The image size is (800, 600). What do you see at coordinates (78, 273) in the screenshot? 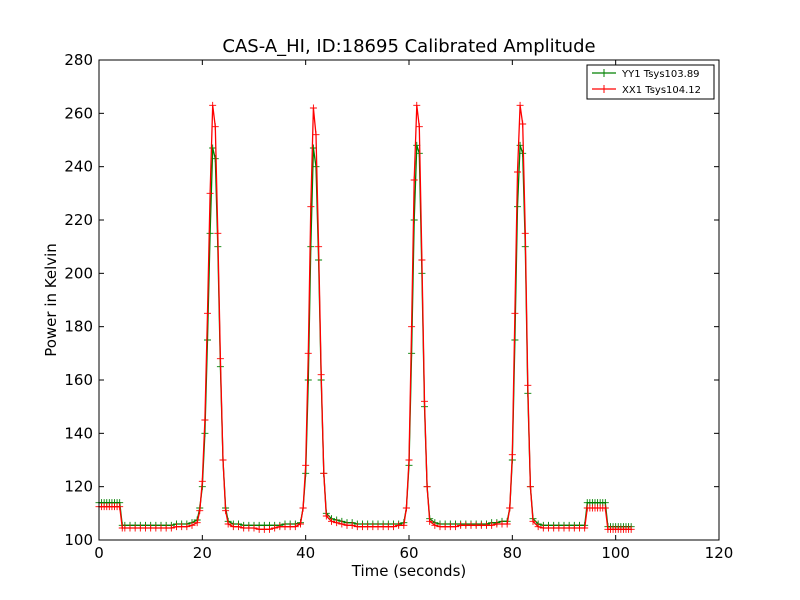
I see `y-tick-label: 200` at bounding box center [78, 273].